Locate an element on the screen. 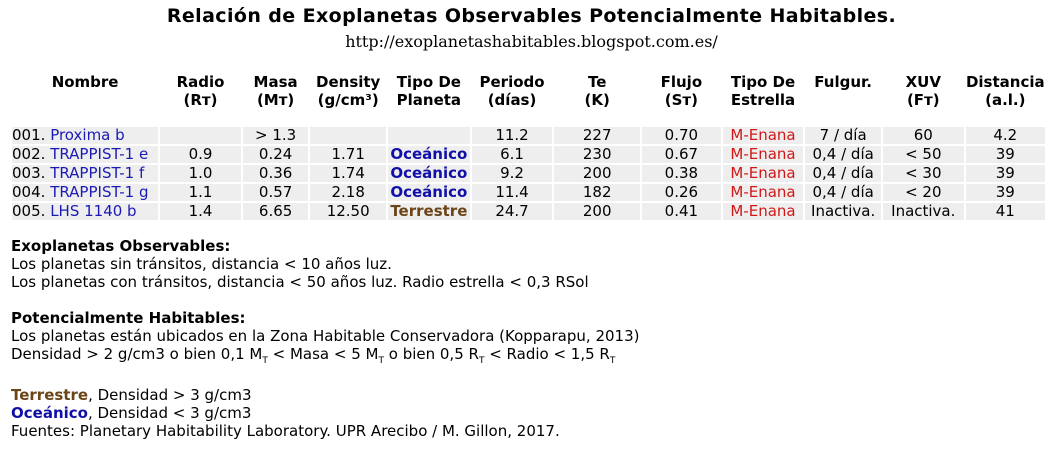 The image size is (1063, 461). fulgur-cell: 0,4 / día is located at coordinates (843, 154).